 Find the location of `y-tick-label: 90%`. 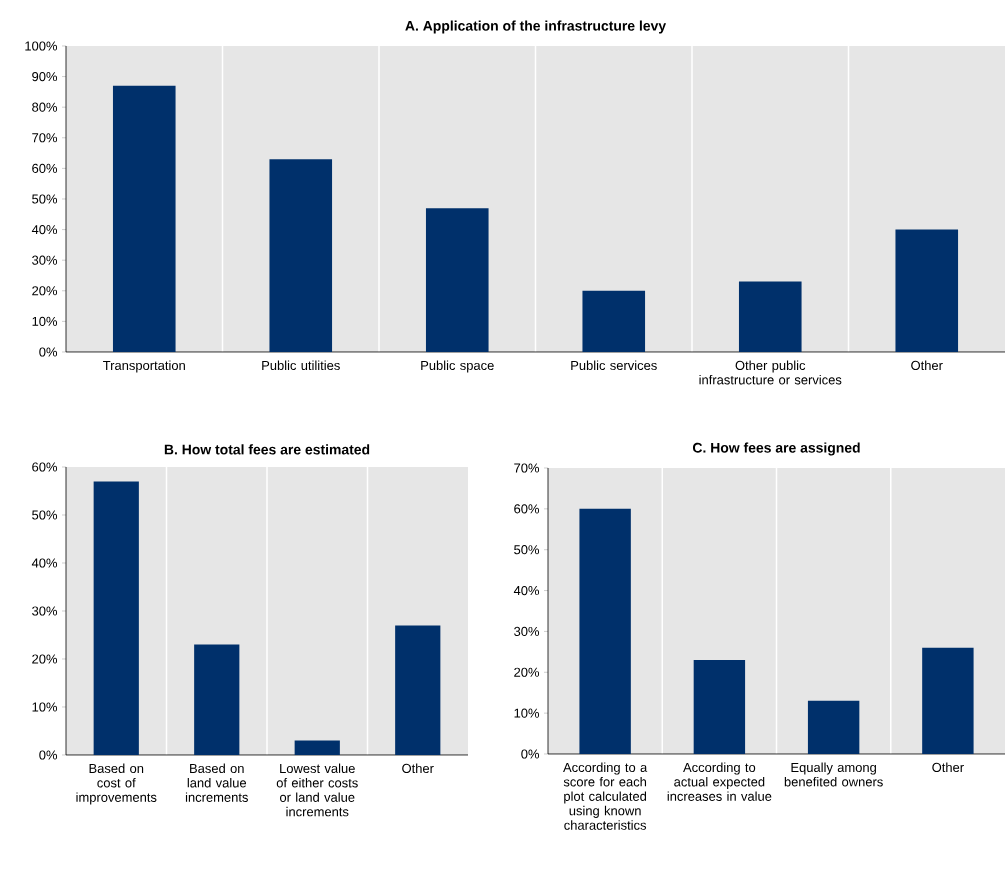

y-tick-label: 90% is located at coordinates (45, 76).